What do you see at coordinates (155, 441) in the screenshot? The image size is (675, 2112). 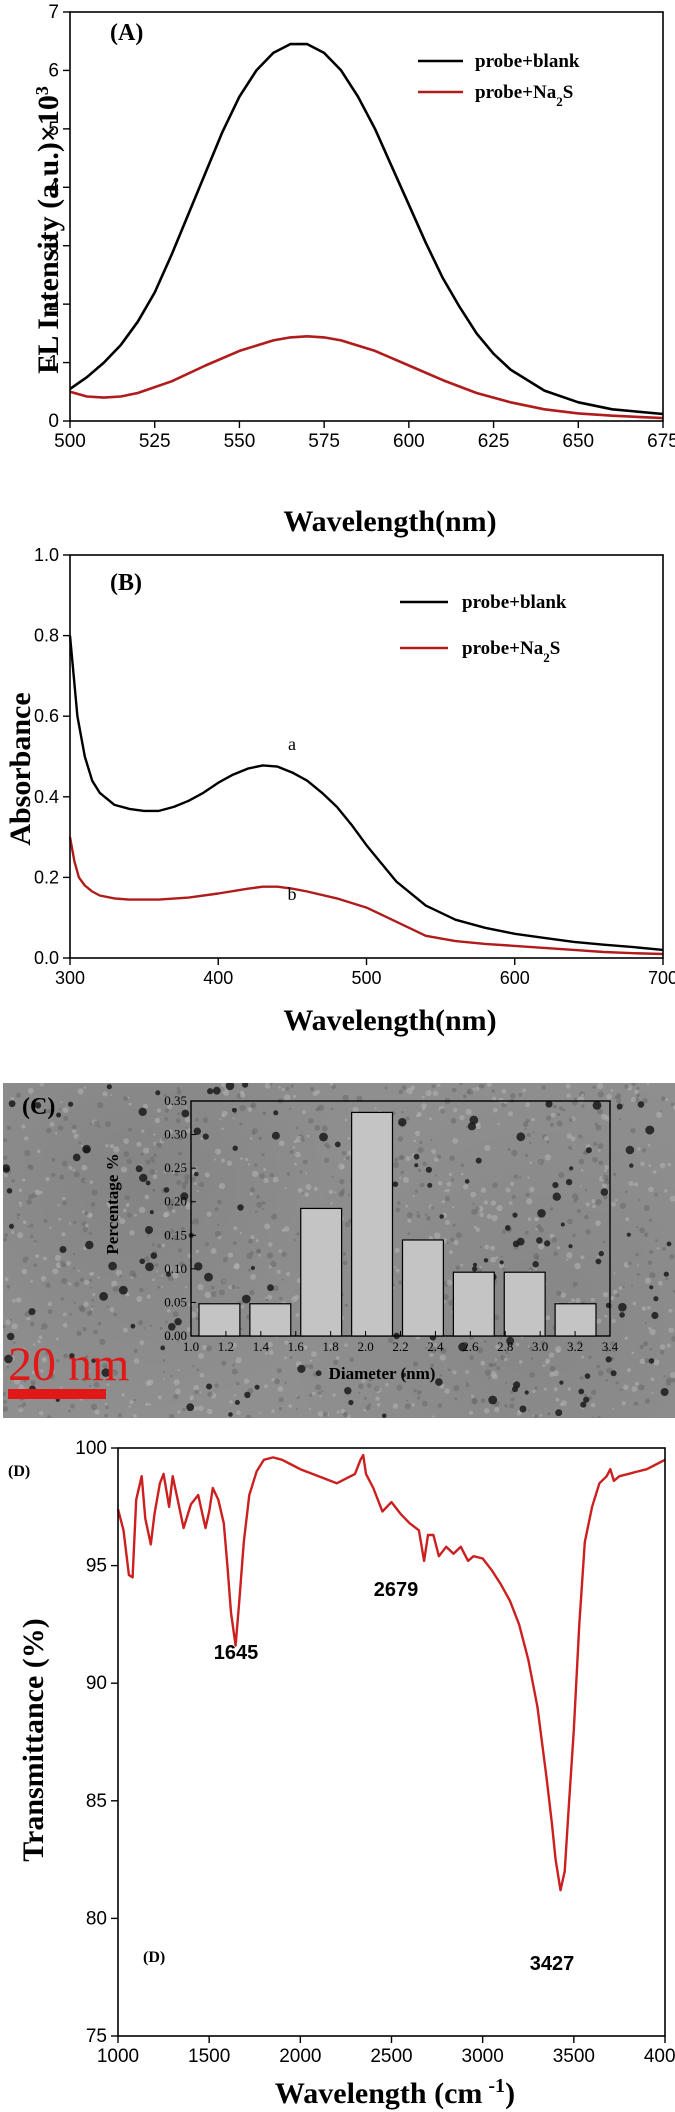 I see `chart-a-x-tick-label: 525` at bounding box center [155, 441].